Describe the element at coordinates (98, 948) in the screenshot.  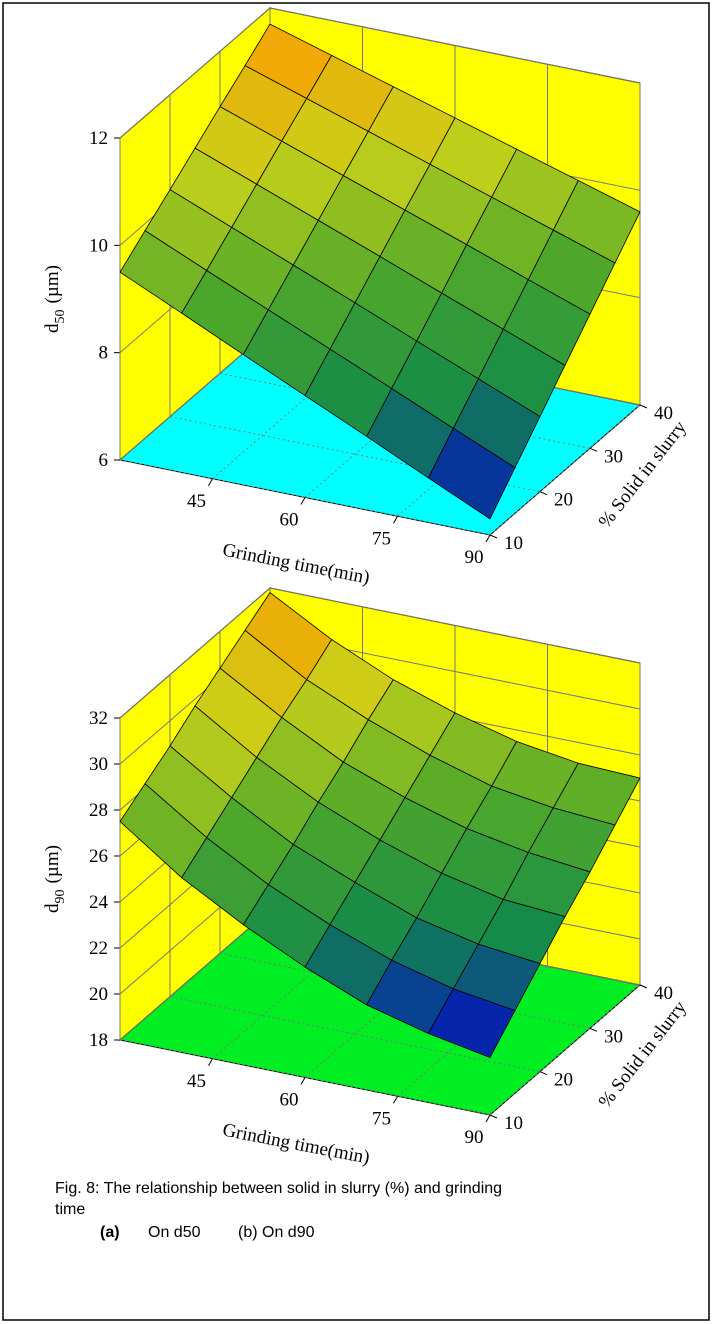
I see `z-tick-label: 22` at that location.